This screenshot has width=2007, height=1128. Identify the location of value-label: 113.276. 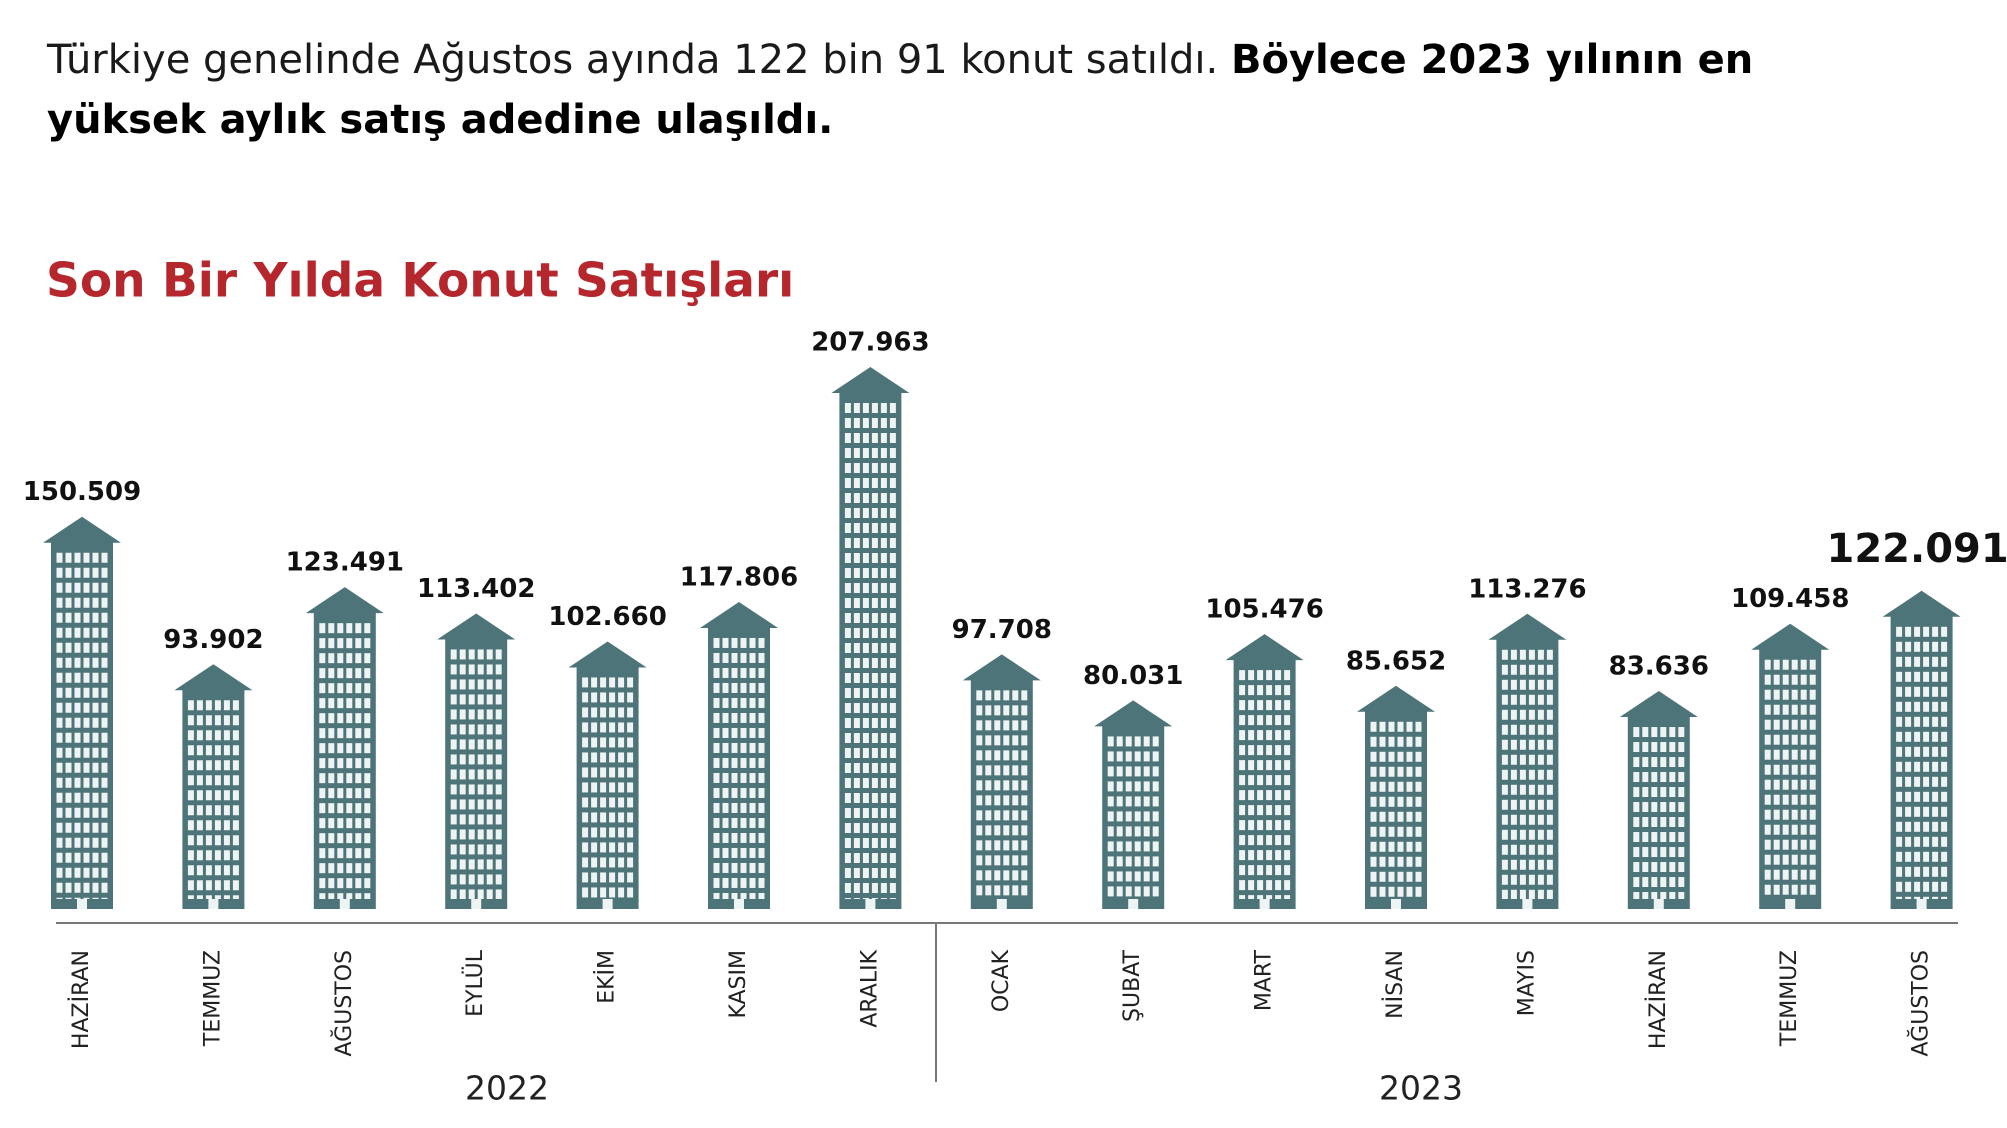
(1527, 589).